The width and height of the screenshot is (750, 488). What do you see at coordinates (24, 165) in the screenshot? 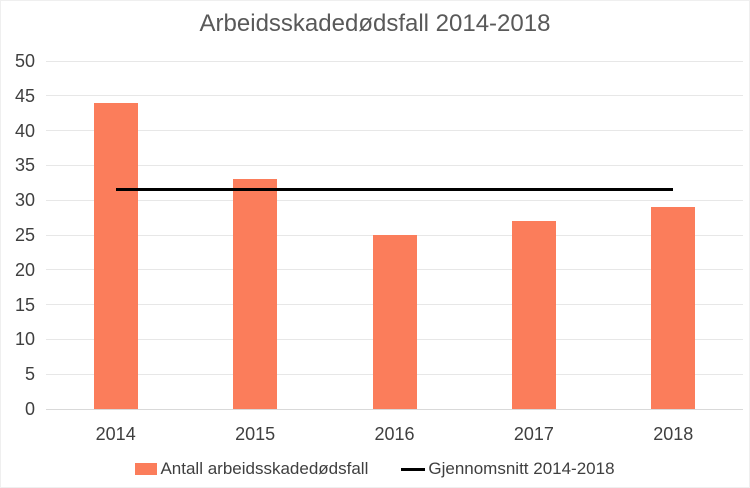
I see `y-tick-label-35: 35` at bounding box center [24, 165].